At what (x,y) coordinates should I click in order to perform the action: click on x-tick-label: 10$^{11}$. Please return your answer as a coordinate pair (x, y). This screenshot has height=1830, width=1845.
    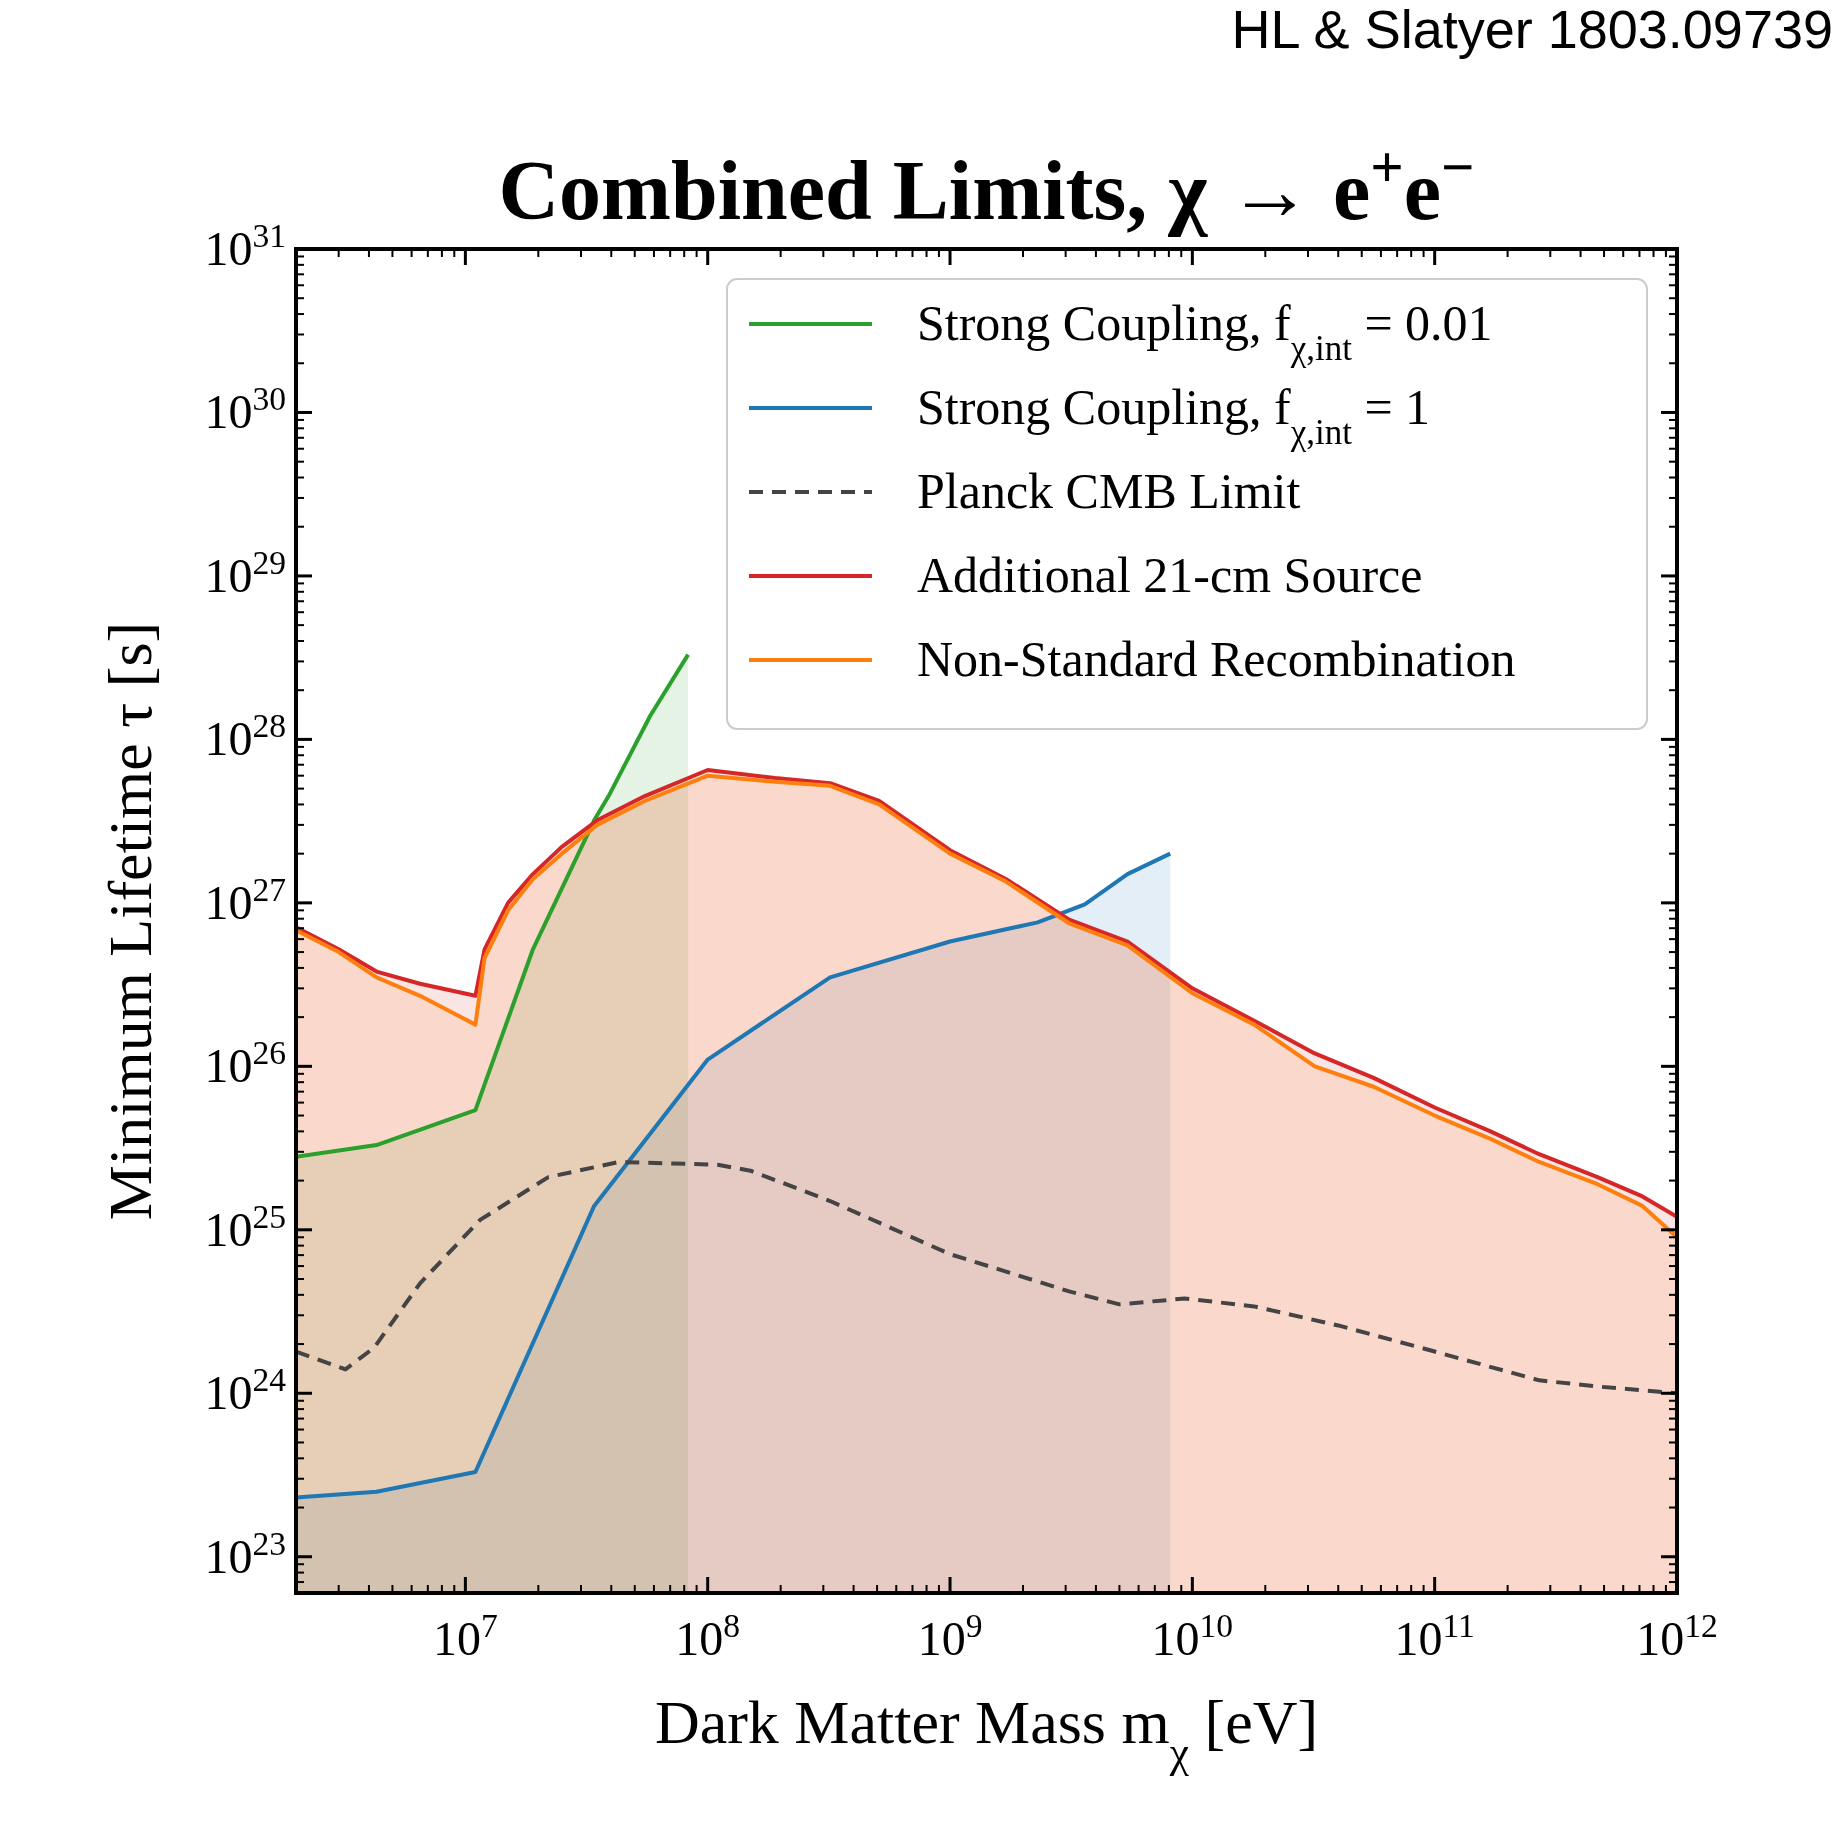
    Looking at the image, I should click on (1434, 1635).